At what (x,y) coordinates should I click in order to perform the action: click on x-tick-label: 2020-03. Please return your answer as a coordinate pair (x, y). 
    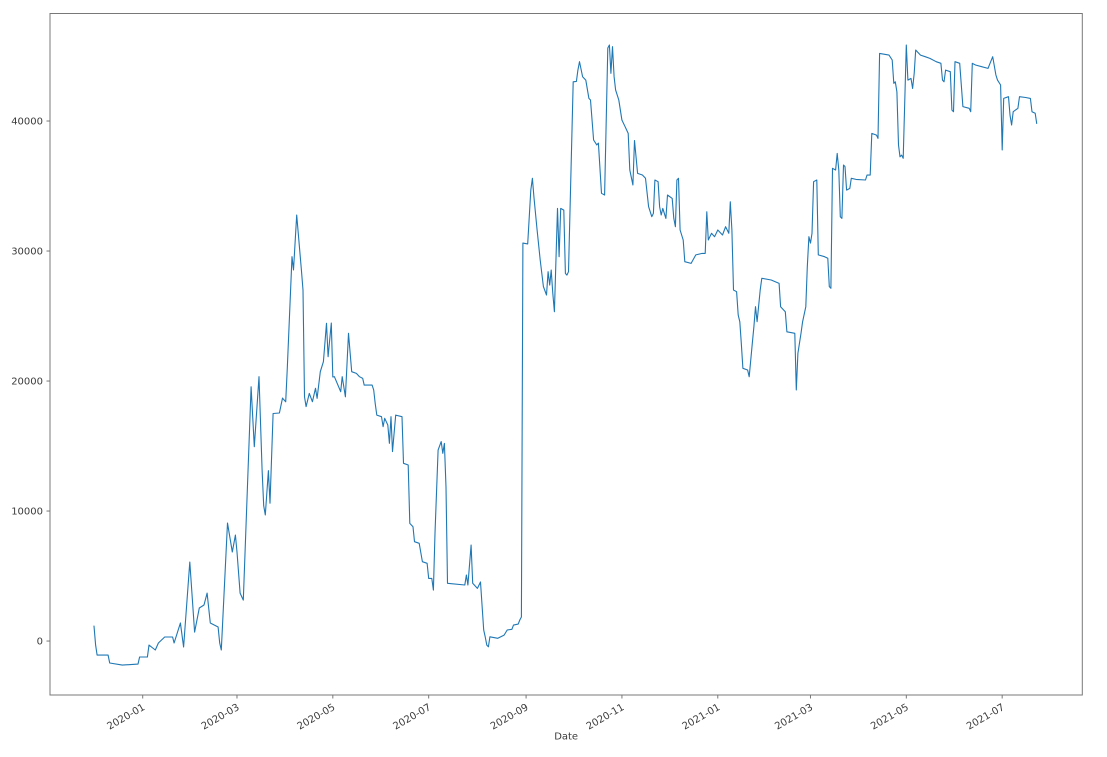
    Looking at the image, I should click on (221, 717).